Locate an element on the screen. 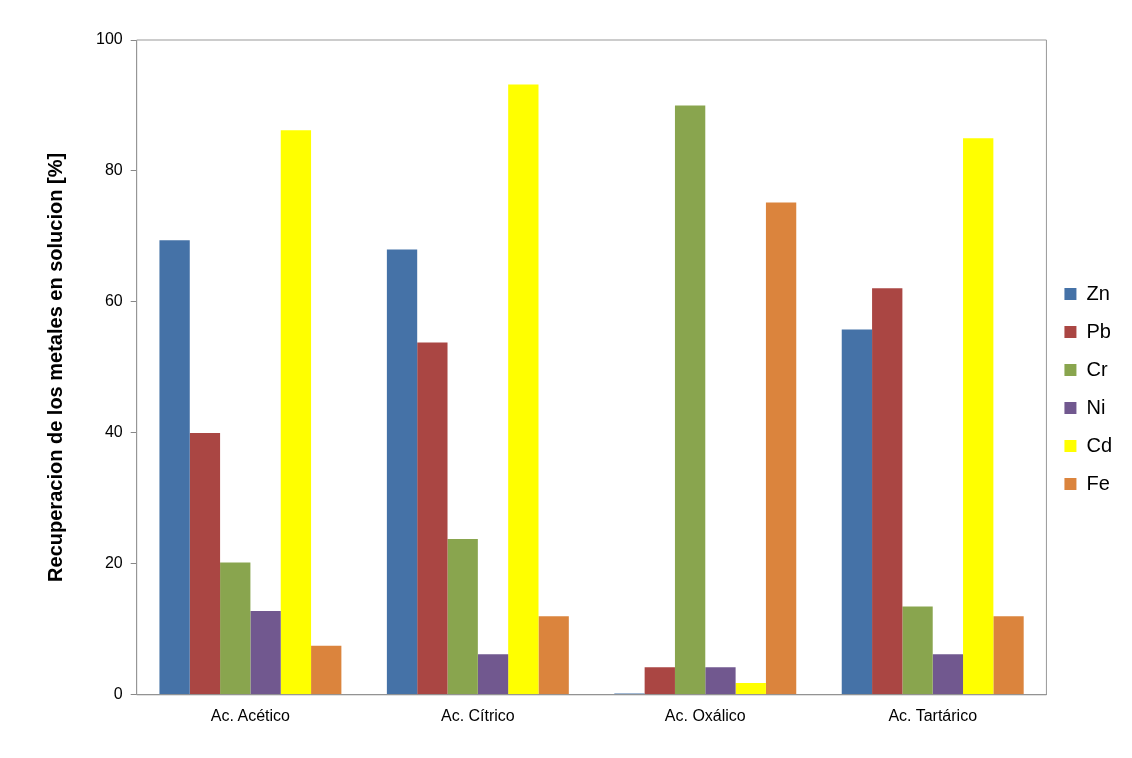  y-tick-label: 0 is located at coordinates (118, 694).